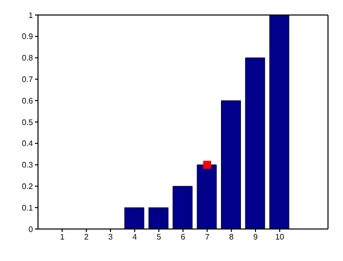  I want to click on x-tick-label: 7, so click(207, 237).